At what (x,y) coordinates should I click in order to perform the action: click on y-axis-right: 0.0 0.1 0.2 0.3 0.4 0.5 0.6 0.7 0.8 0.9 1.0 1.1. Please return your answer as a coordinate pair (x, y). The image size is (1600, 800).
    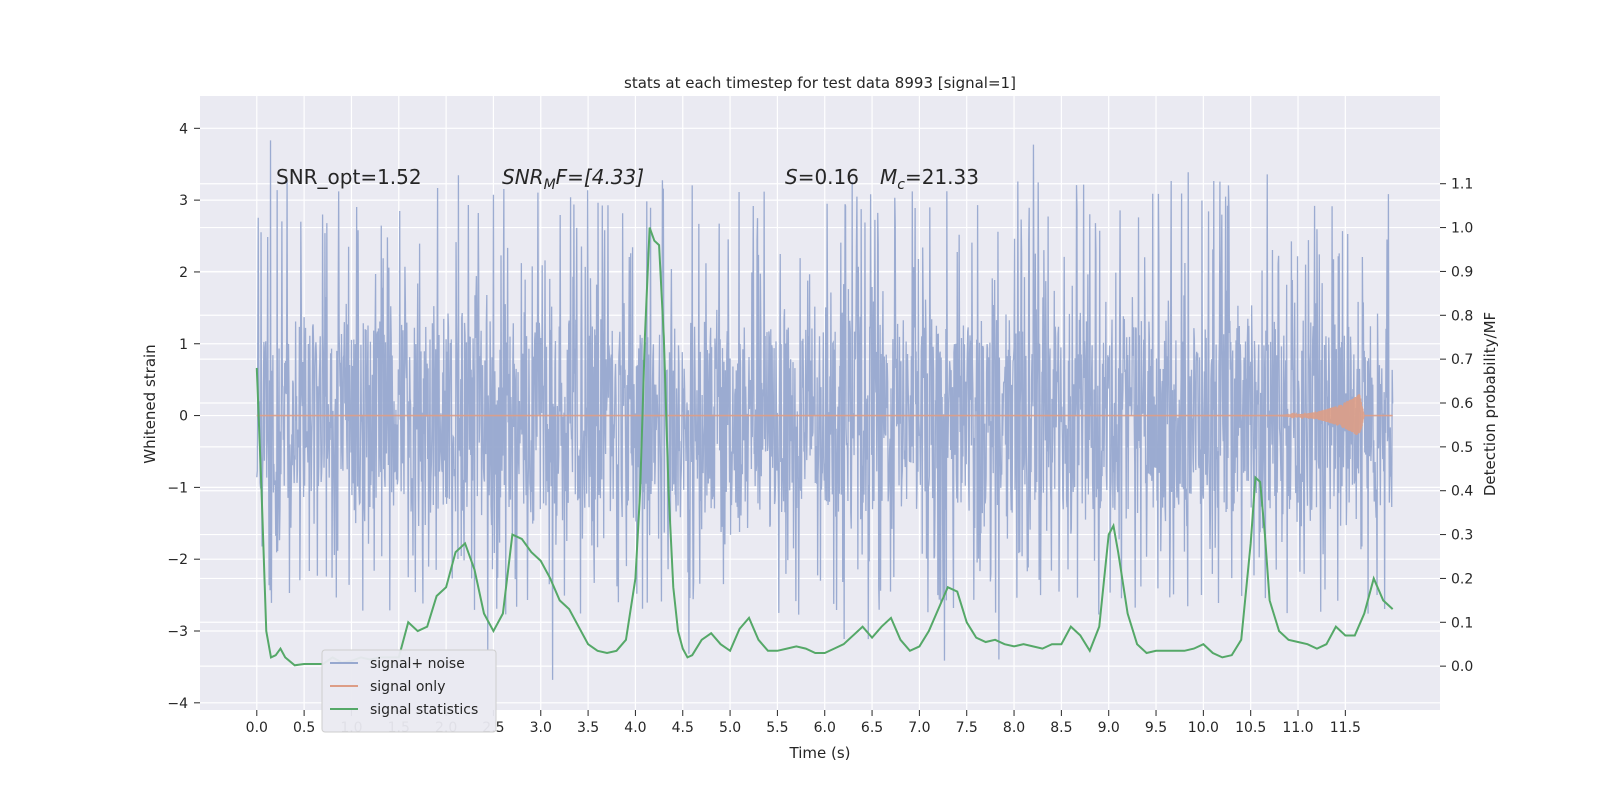
    Looking at the image, I should click on (1456, 426).